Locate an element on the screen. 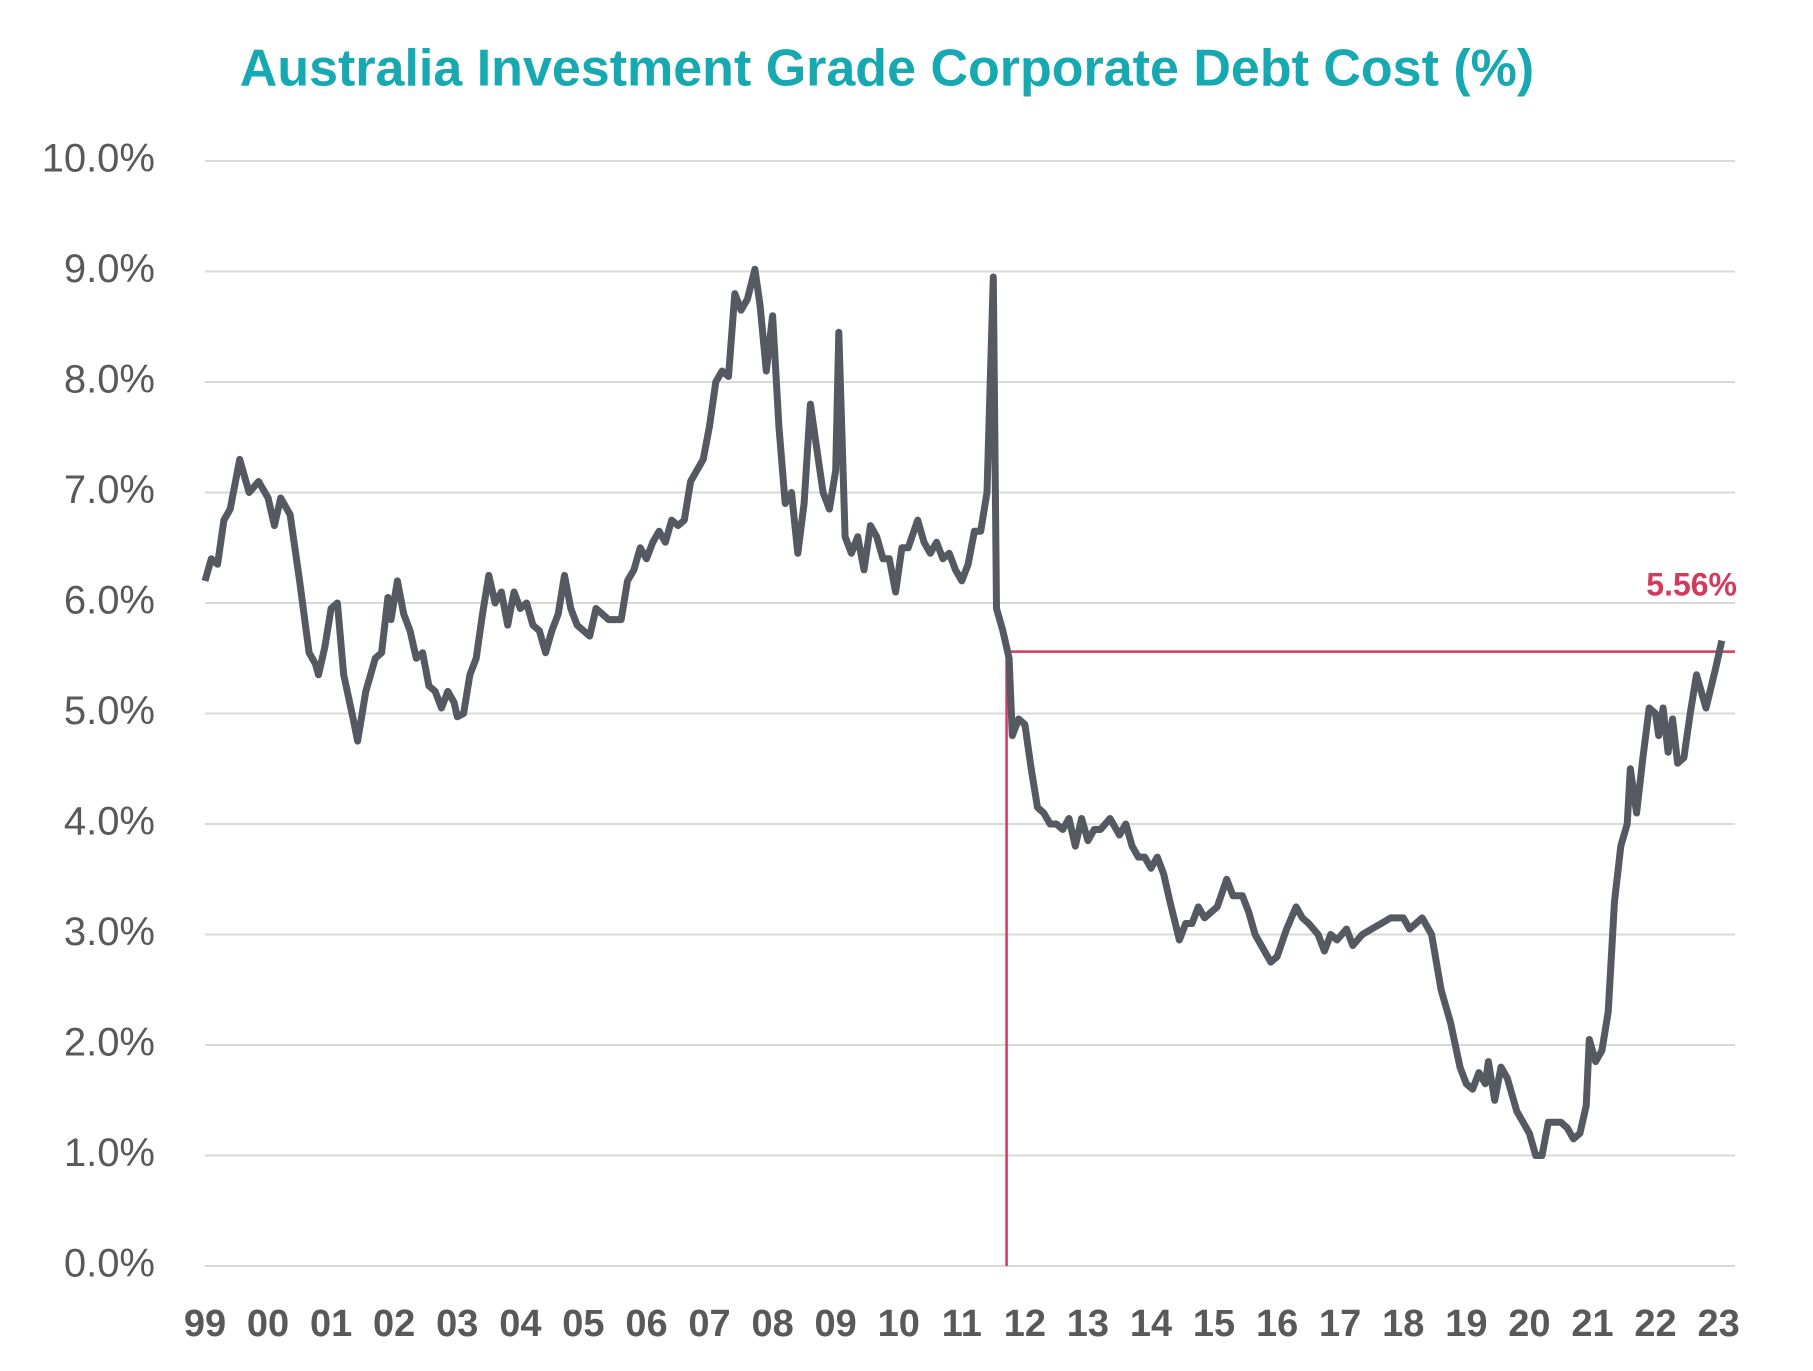 The image size is (1813, 1371). x-tick-label: 17 is located at coordinates (1340, 1324).